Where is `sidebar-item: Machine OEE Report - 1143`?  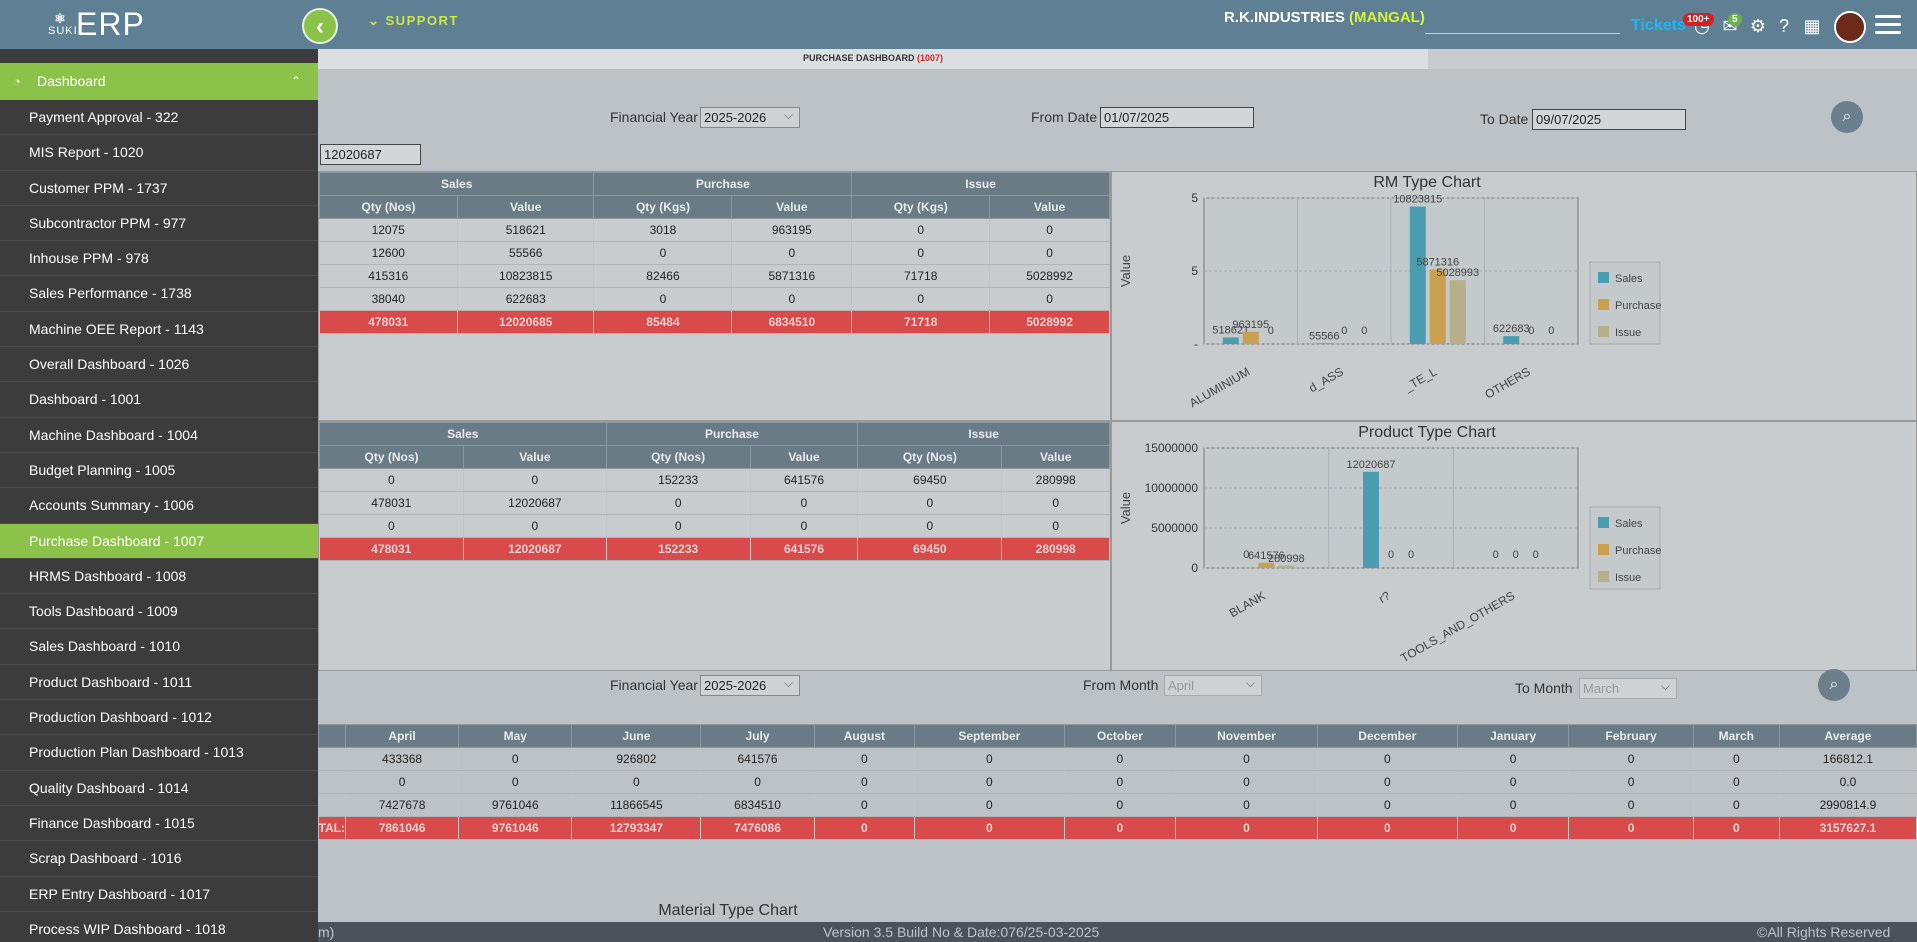
sidebar-item: Machine OEE Report - 1143 is located at coordinates (159, 330).